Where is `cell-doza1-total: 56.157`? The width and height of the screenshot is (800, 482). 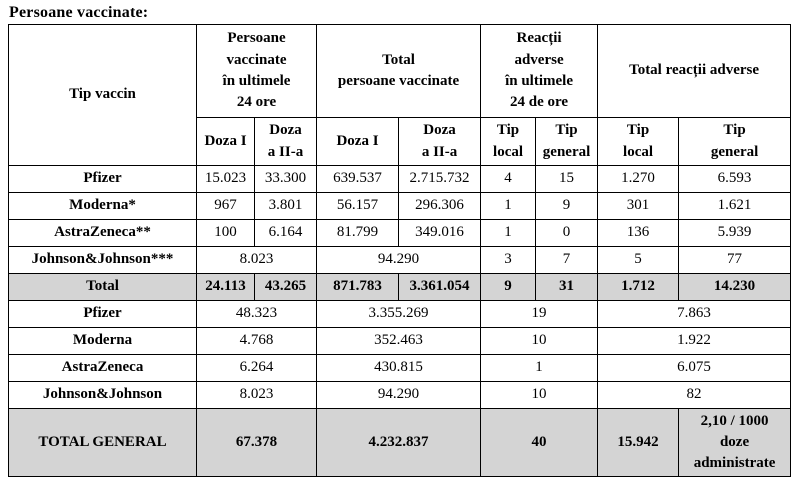
cell-doza1-total: 56.157 is located at coordinates (358, 206).